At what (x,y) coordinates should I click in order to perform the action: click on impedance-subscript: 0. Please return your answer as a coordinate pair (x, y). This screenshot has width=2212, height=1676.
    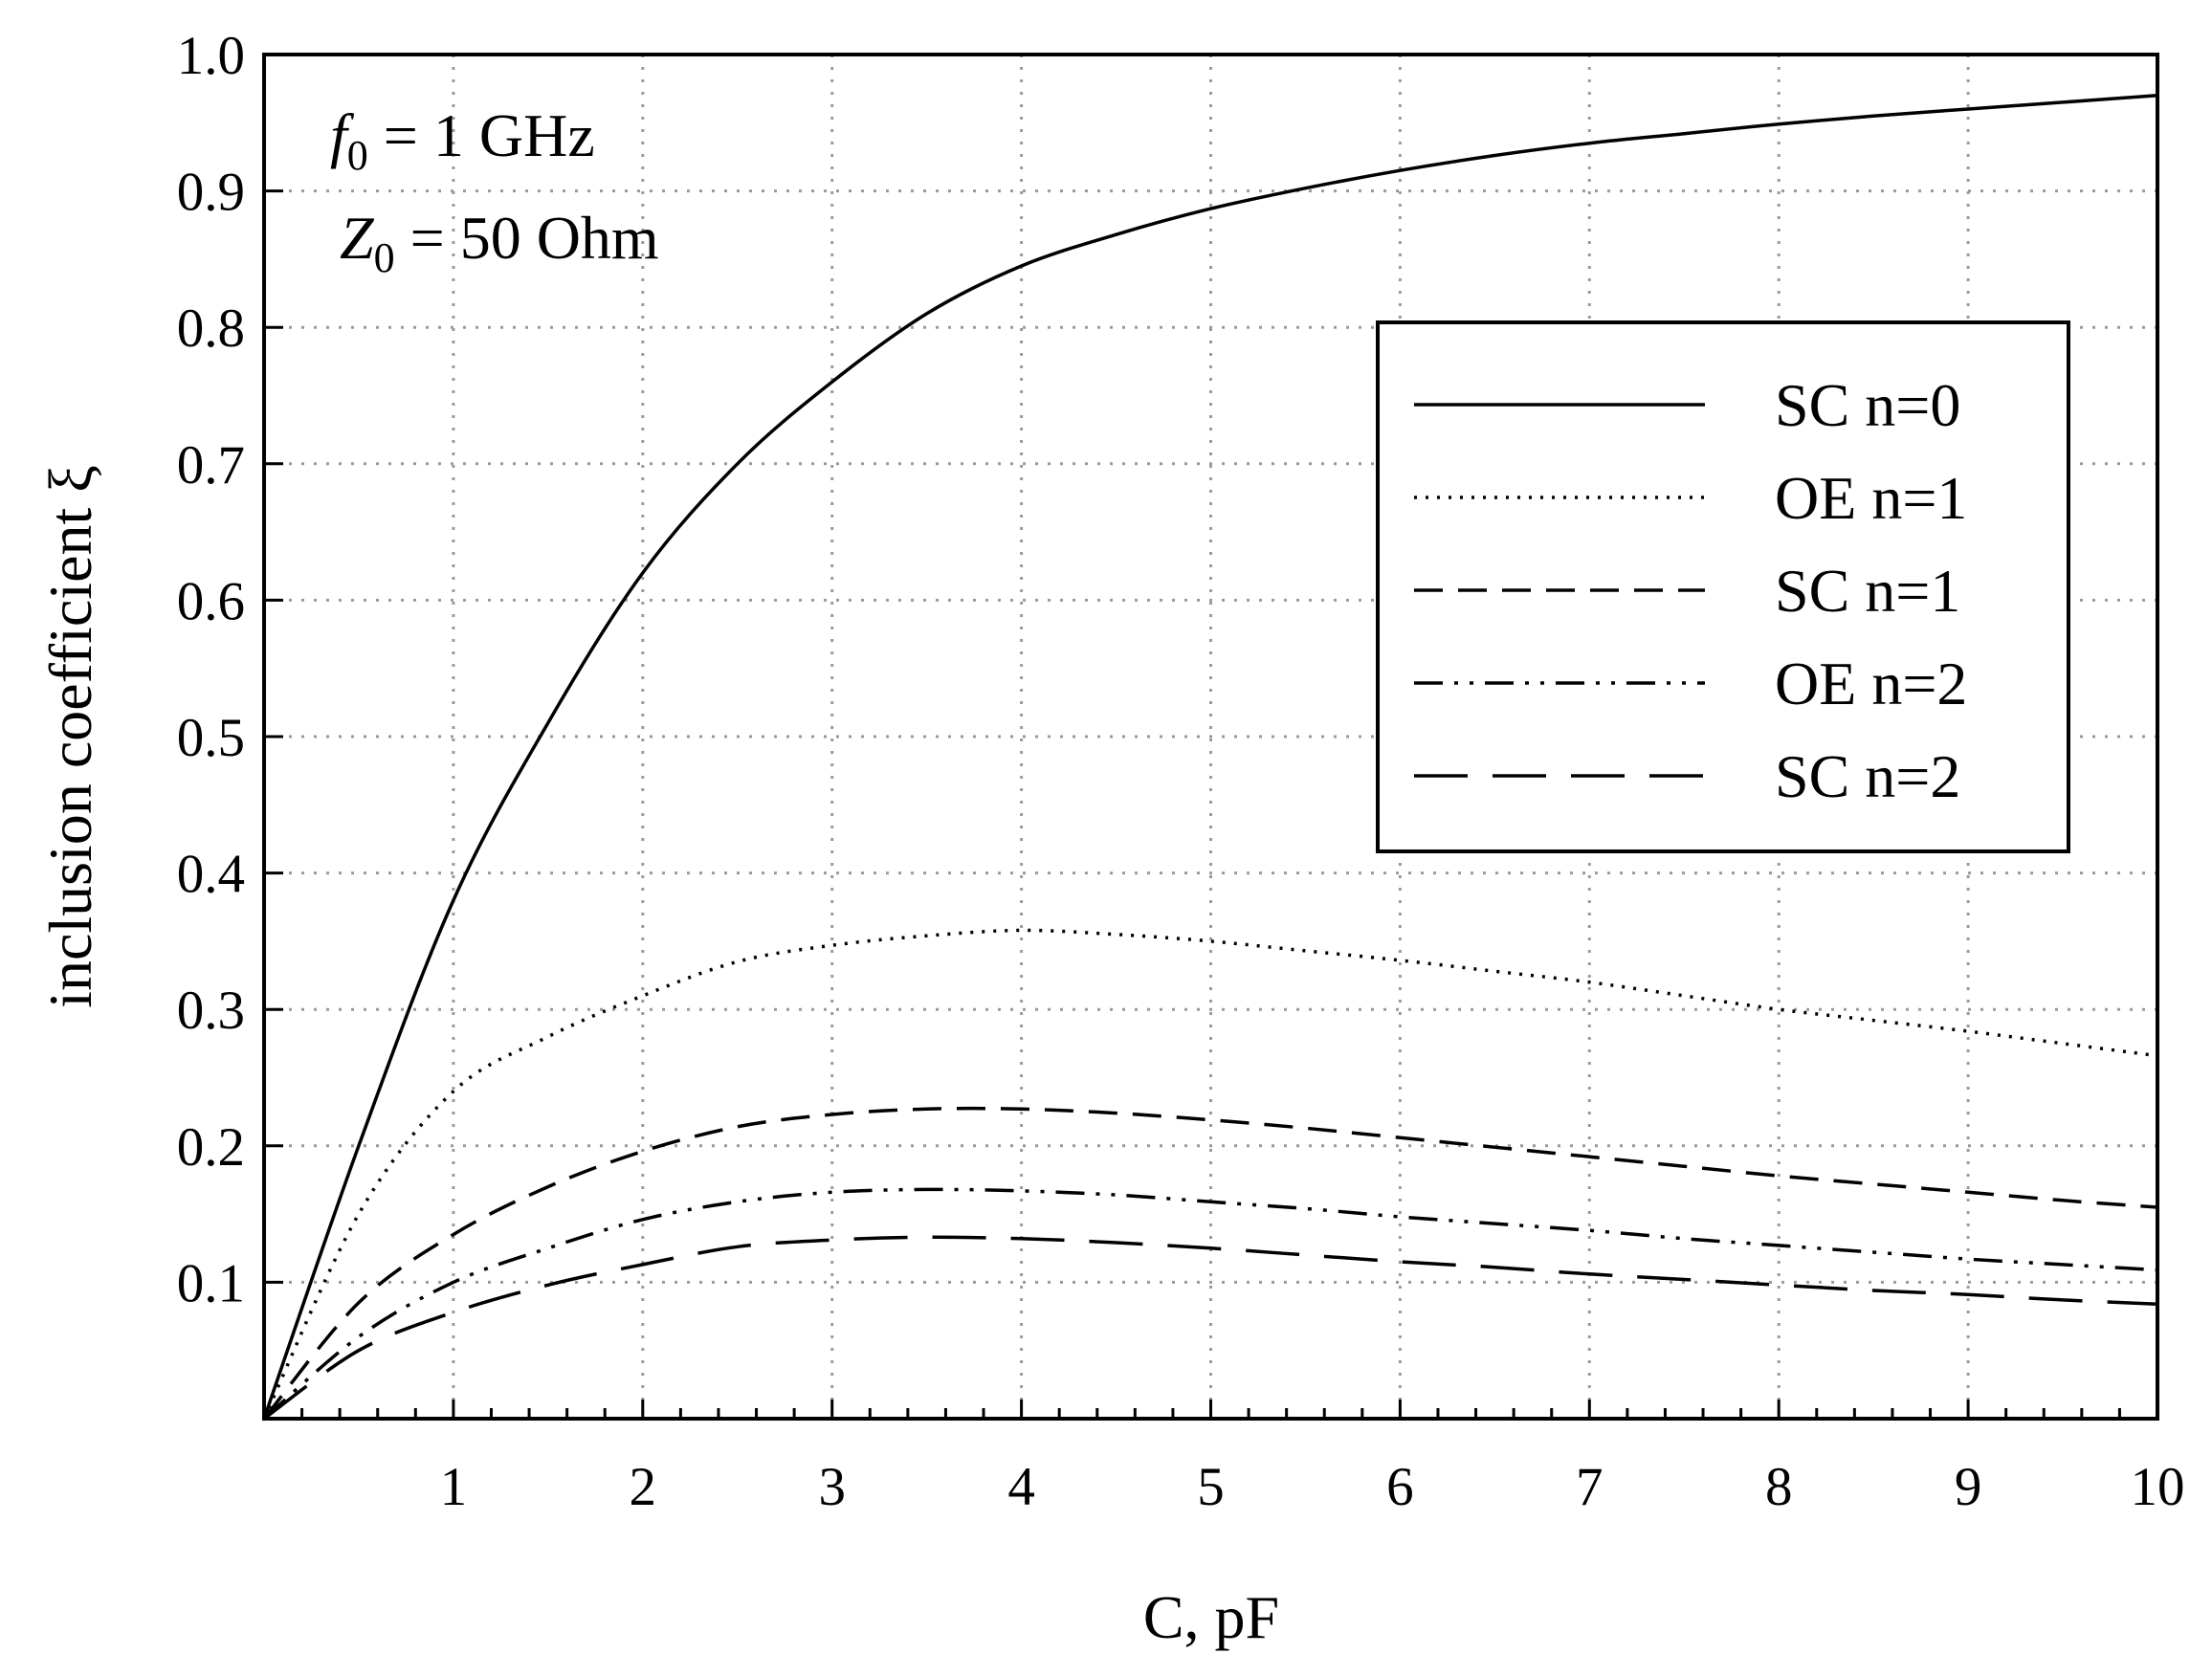
    Looking at the image, I should click on (384, 257).